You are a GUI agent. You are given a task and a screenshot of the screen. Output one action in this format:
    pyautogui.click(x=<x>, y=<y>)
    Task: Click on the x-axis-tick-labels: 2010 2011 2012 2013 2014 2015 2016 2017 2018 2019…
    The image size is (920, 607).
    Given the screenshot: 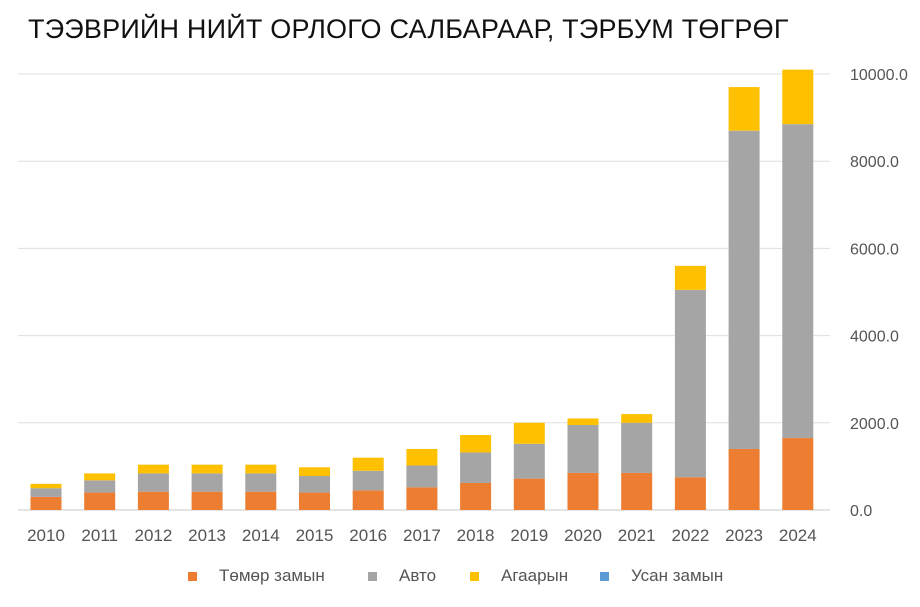 What is the action you would take?
    pyautogui.click(x=422, y=535)
    